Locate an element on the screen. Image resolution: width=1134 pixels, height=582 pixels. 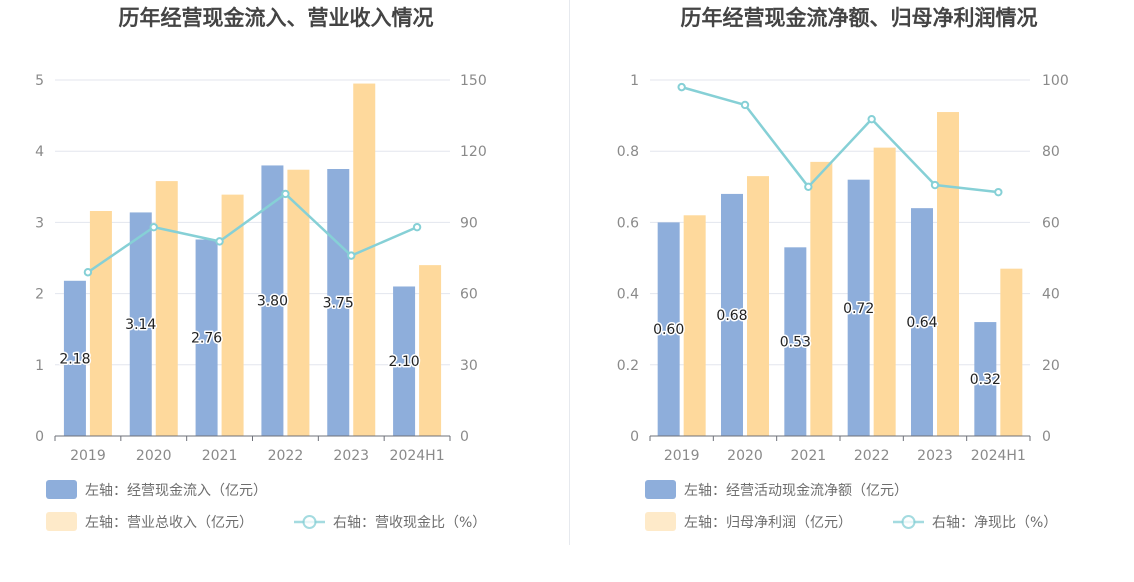
legend-label: 右轴：营收现金比（%） is located at coordinates (409, 523).